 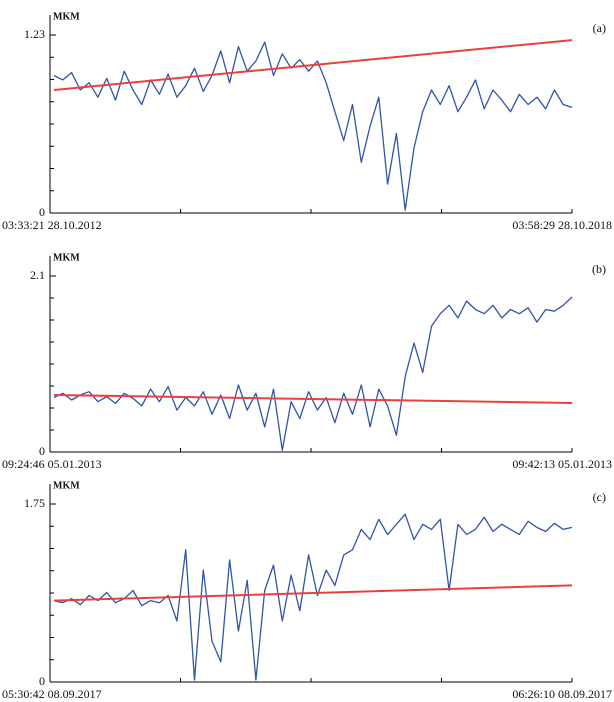 I want to click on y-tick-label: 1.23, so click(x=34, y=34).